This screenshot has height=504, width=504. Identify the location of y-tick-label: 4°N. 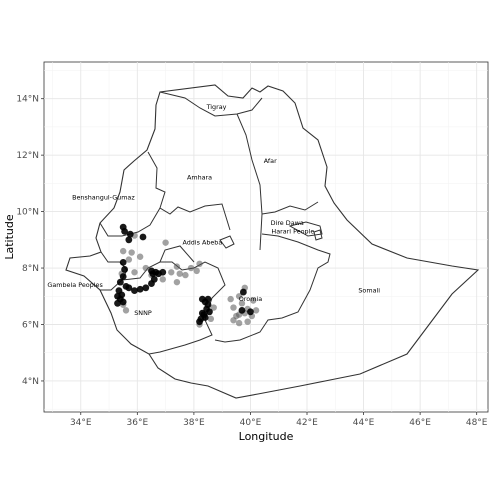
(30, 382).